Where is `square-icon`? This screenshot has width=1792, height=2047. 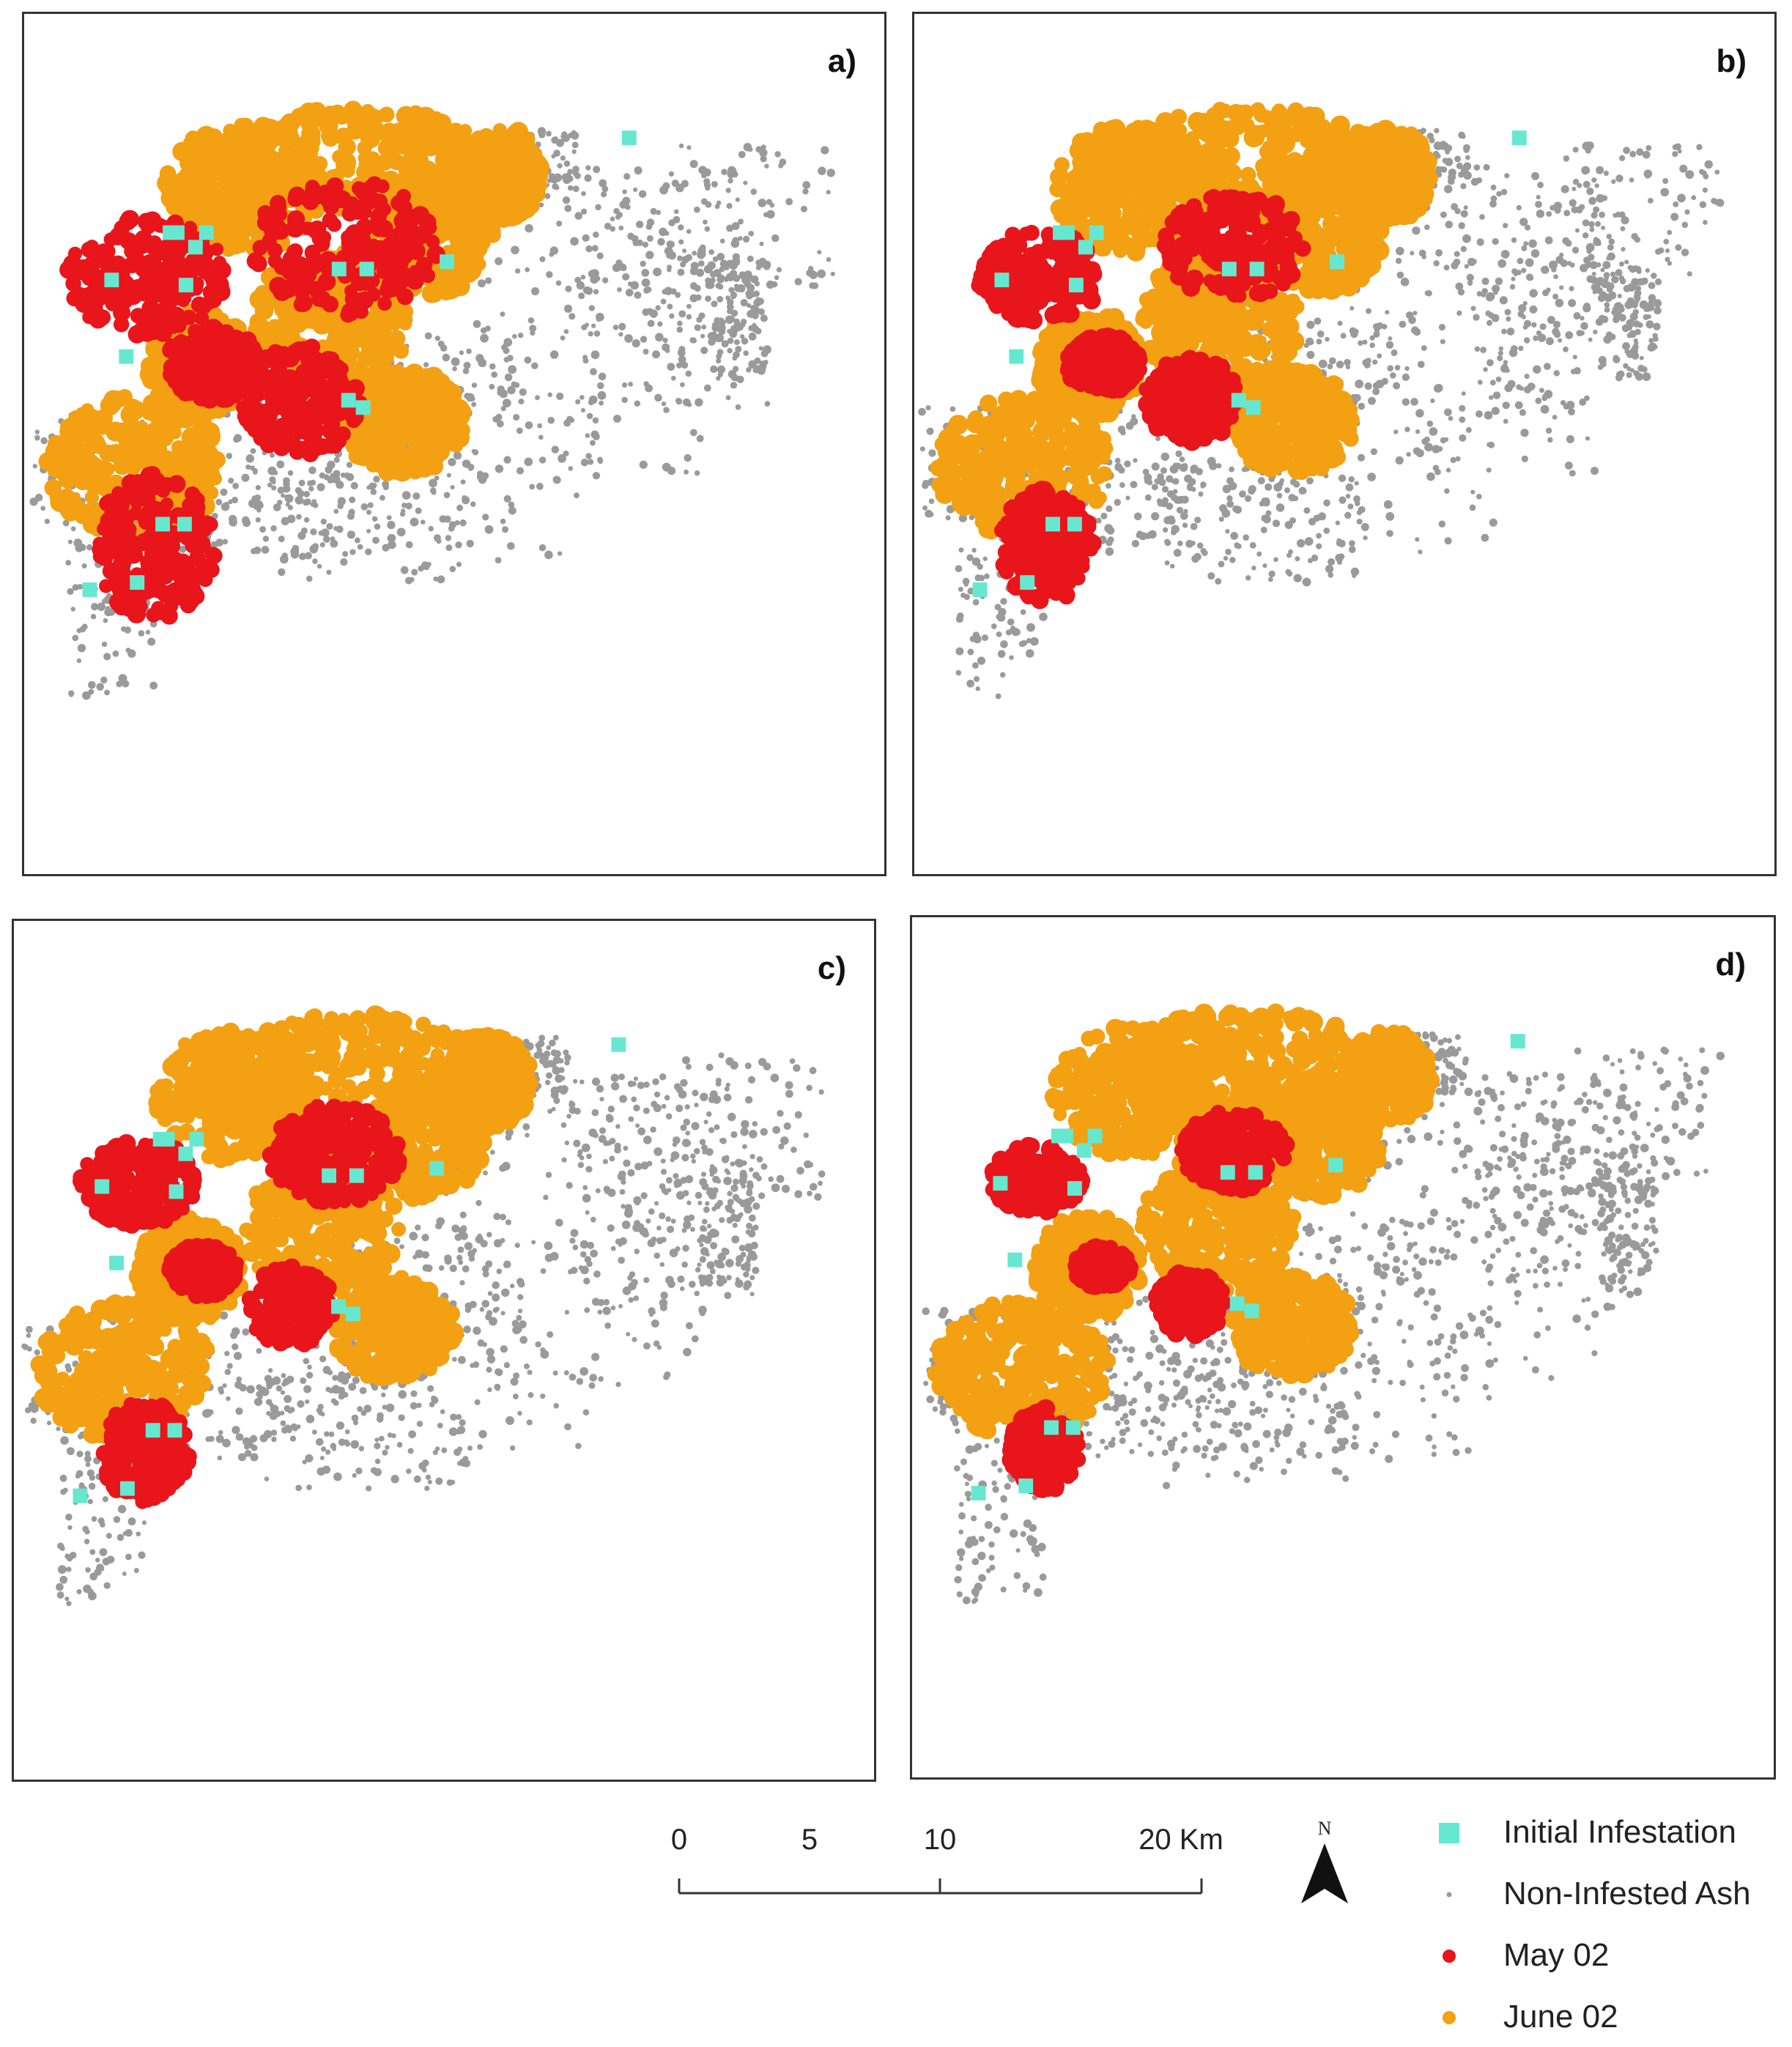
square-icon is located at coordinates (1449, 1833).